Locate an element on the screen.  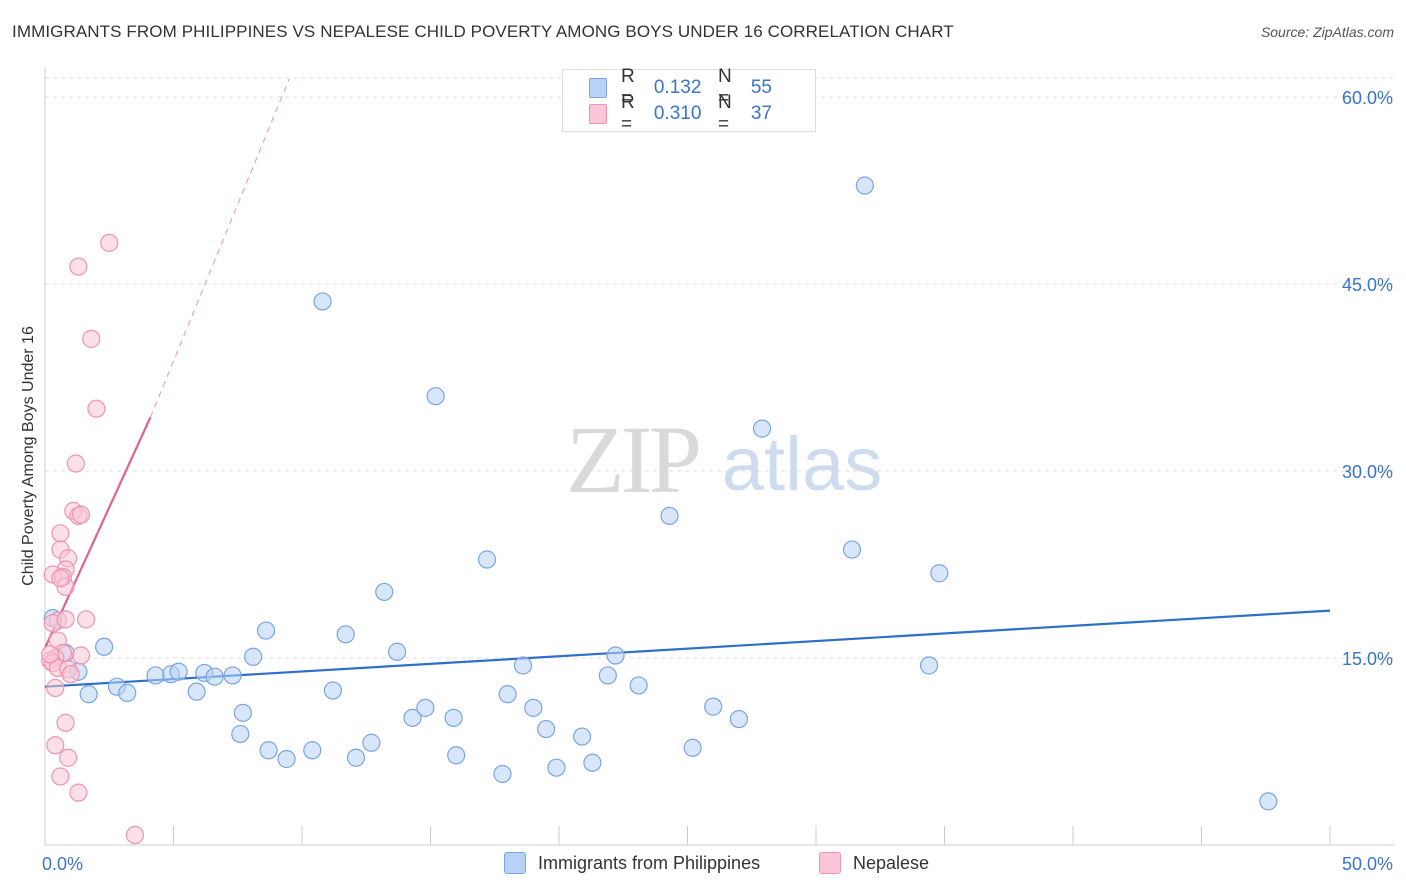
legend-row-nepalese: R = 0.310 N = 37 is located at coordinates (702, 113).